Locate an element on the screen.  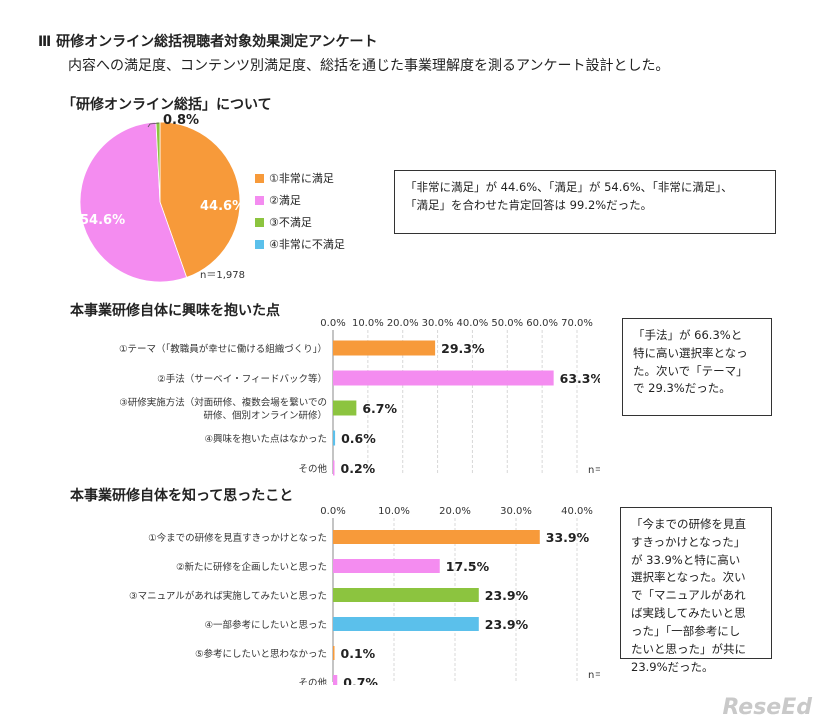
pie-chart: 44.6% 54.6% 0.8% is located at coordinates (162, 198).